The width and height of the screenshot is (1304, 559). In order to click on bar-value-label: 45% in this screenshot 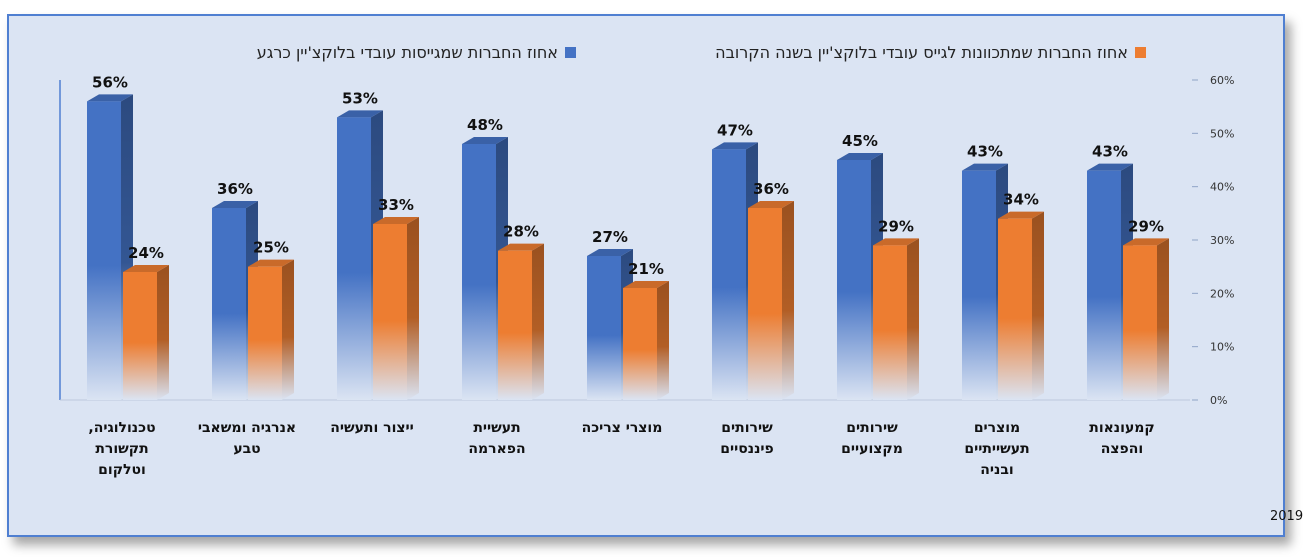, I will do `click(860, 141)`.